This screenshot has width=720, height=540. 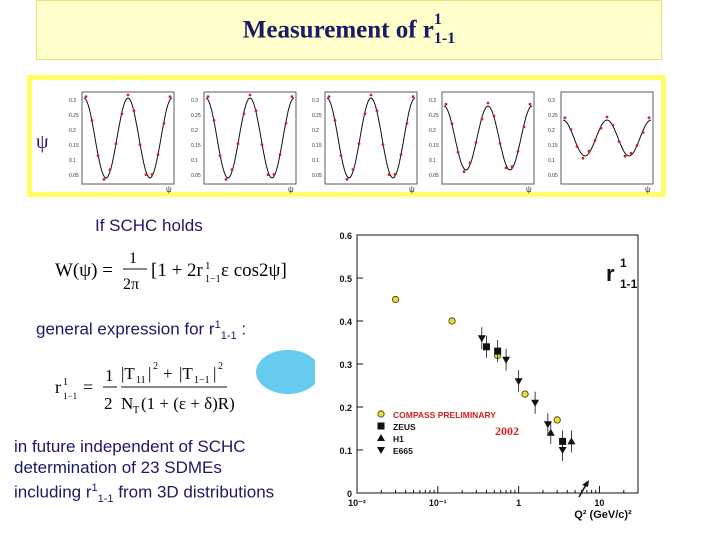 I want to click on psi-distribution-panel: 0.3 0.25 0.2 0.15 0.1 0.05 ψ, so click(x=122, y=142).